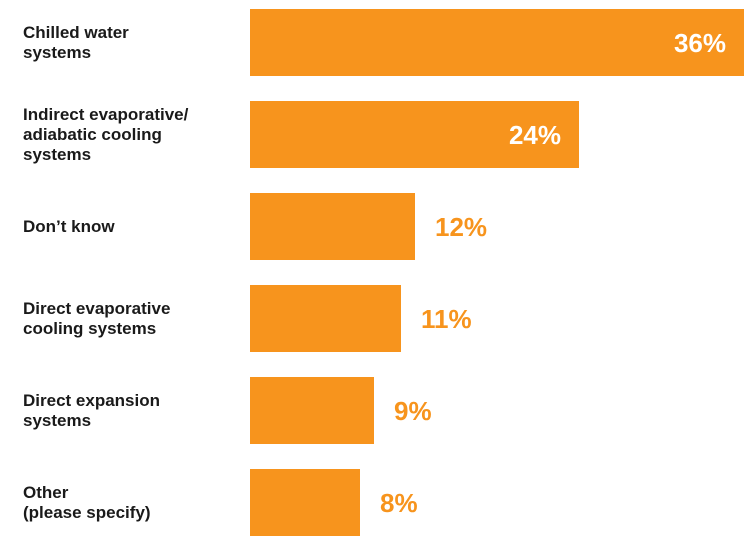 The image size is (744, 536). Describe the element at coordinates (534, 134) in the screenshot. I see `value-label: 24%` at that location.